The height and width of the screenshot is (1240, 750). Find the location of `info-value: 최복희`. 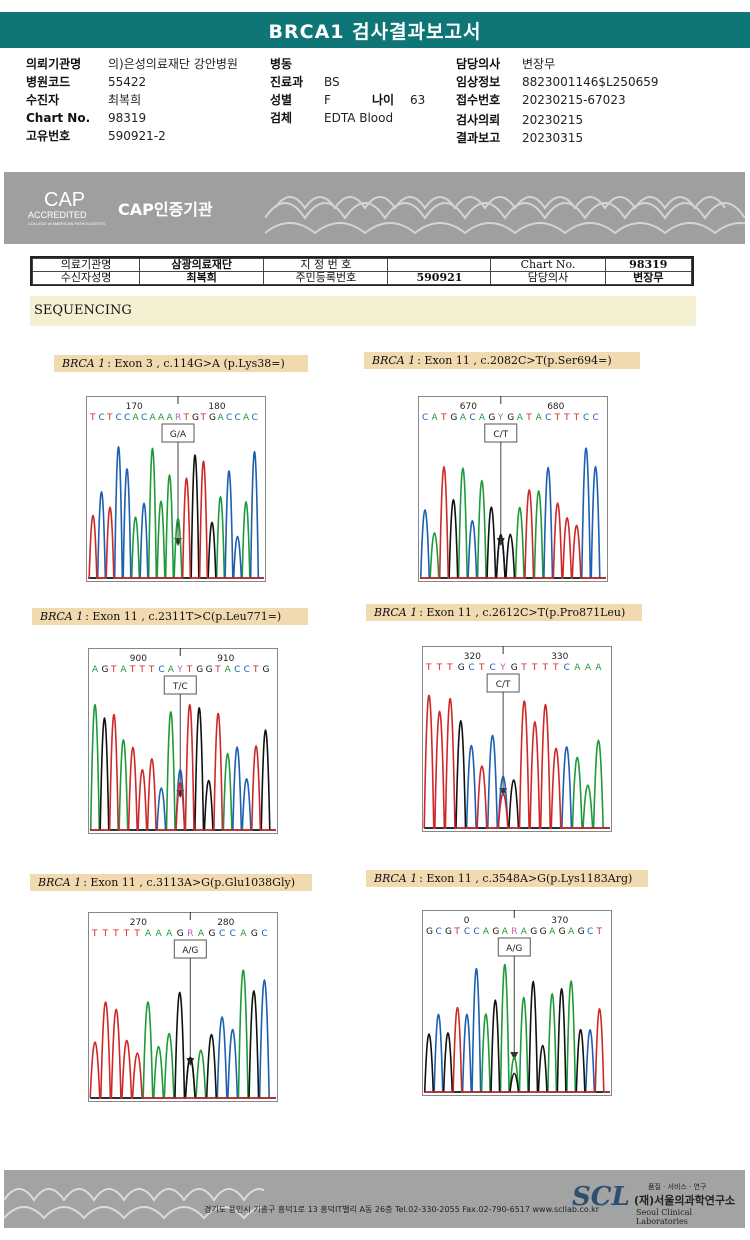

info-value: 최복희 is located at coordinates (125, 100).